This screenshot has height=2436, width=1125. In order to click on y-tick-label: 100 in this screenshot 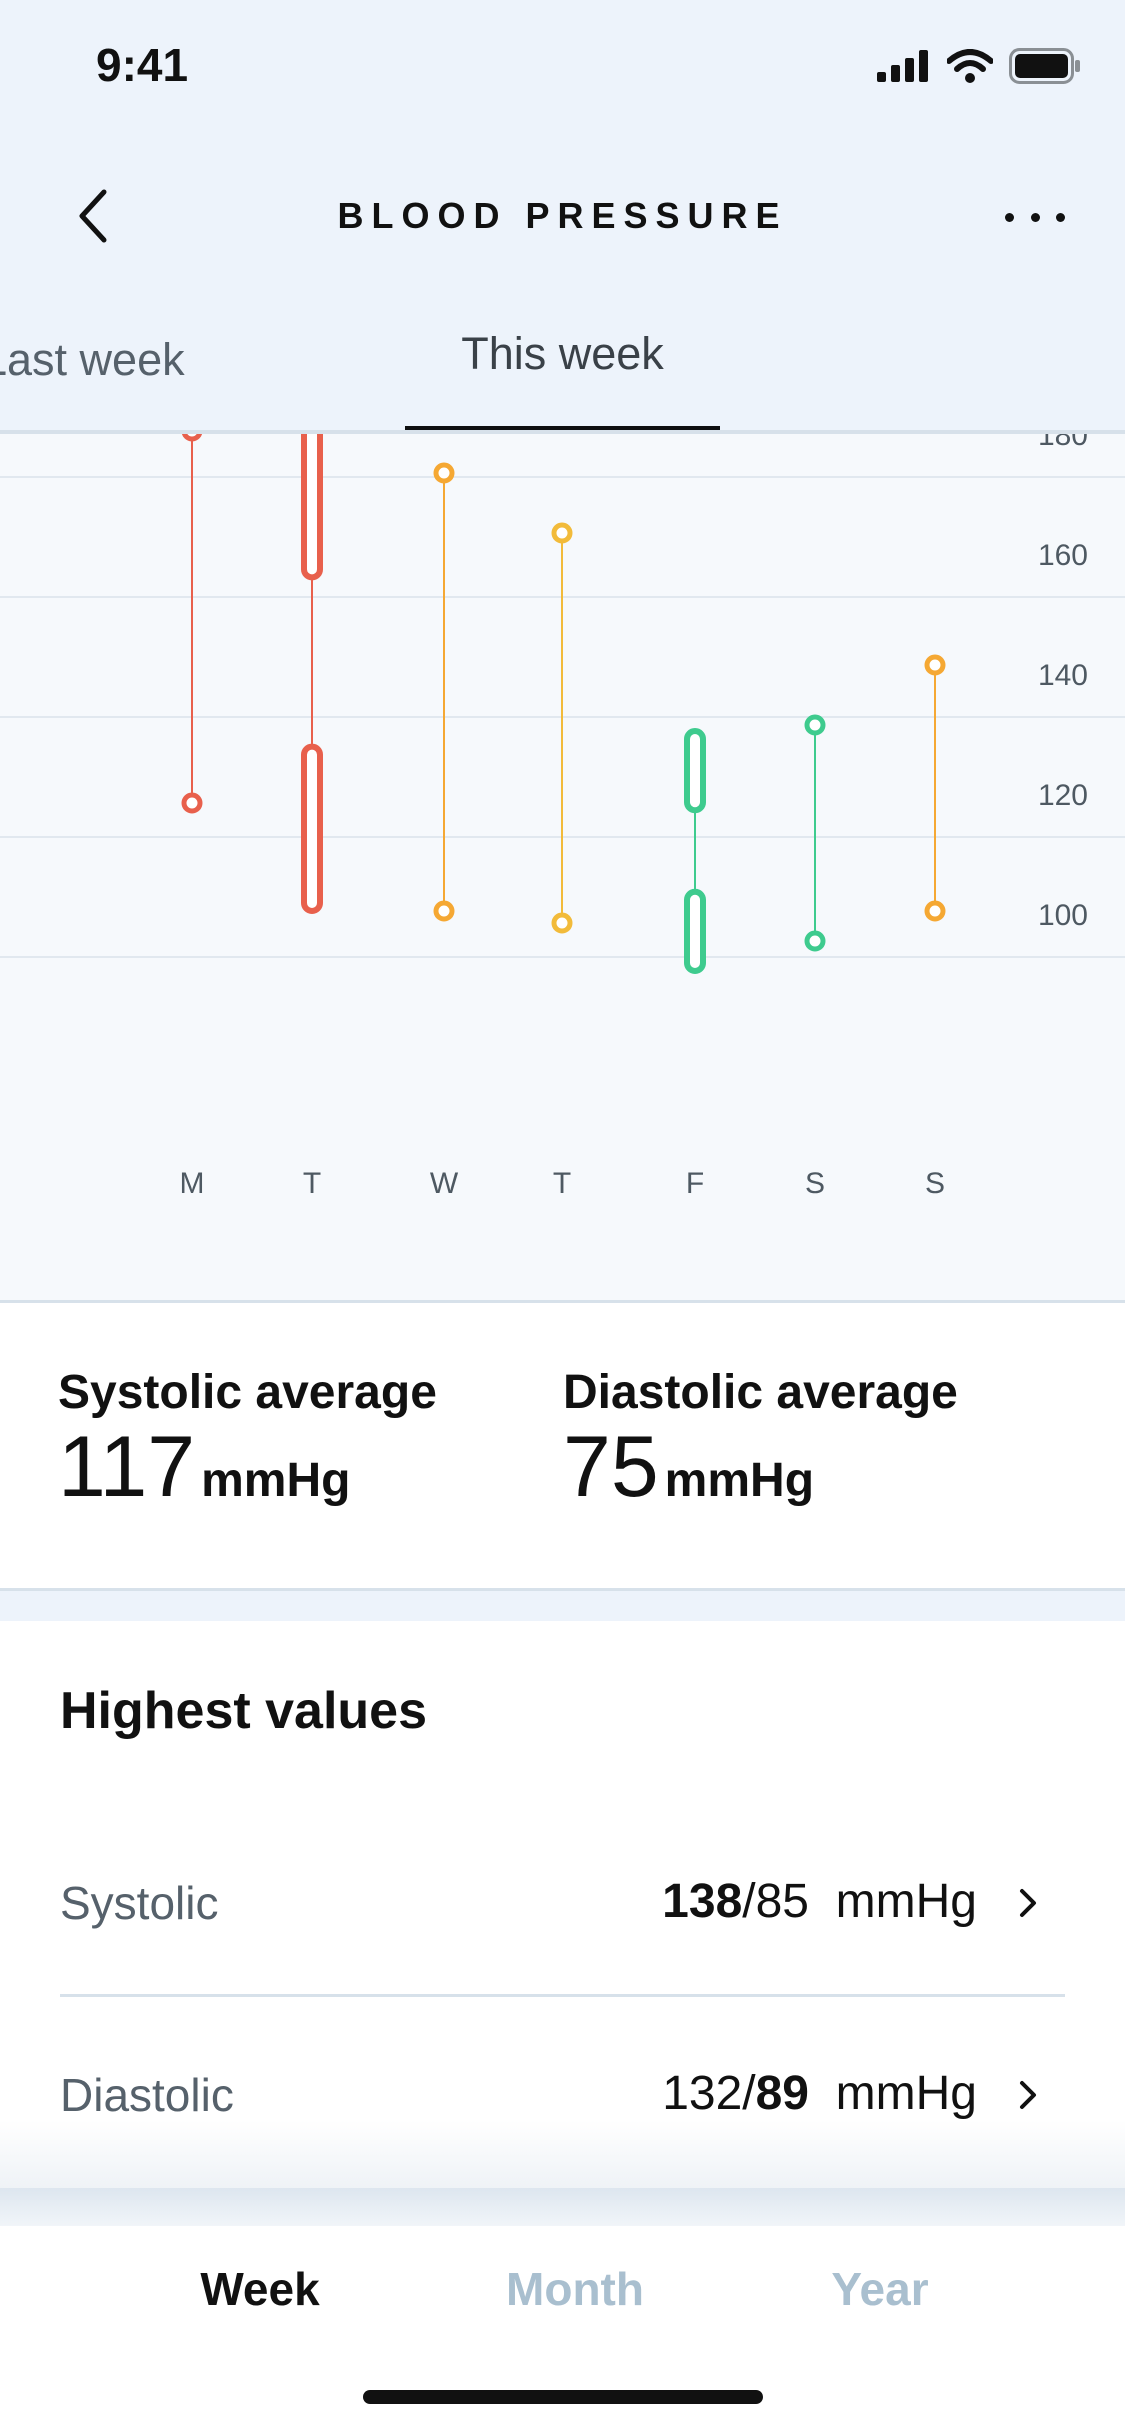, I will do `click(1063, 915)`.